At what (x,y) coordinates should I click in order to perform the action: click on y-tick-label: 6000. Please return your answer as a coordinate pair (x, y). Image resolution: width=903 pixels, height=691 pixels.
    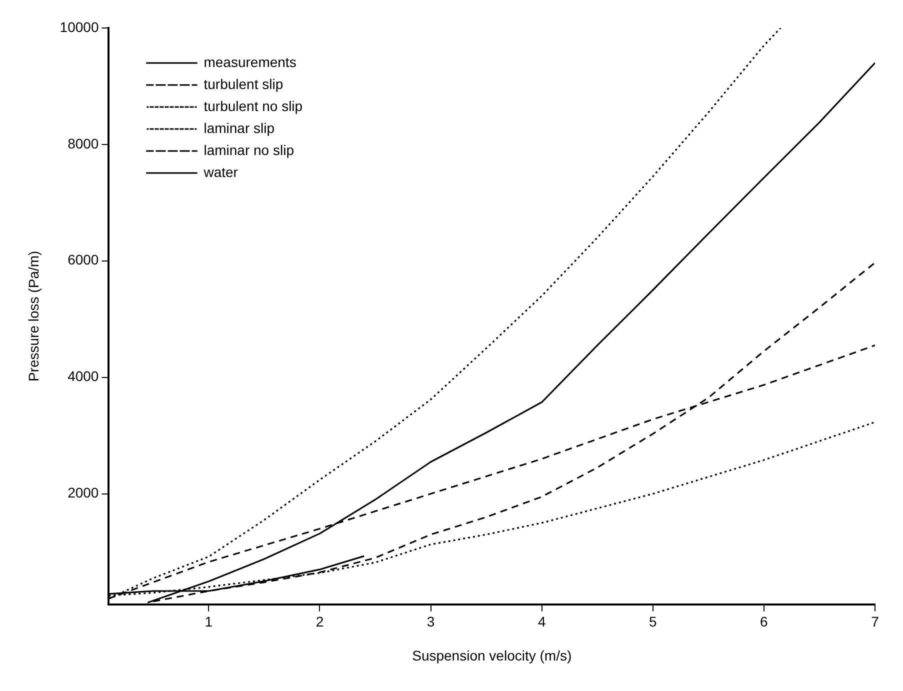
    Looking at the image, I should click on (83, 260).